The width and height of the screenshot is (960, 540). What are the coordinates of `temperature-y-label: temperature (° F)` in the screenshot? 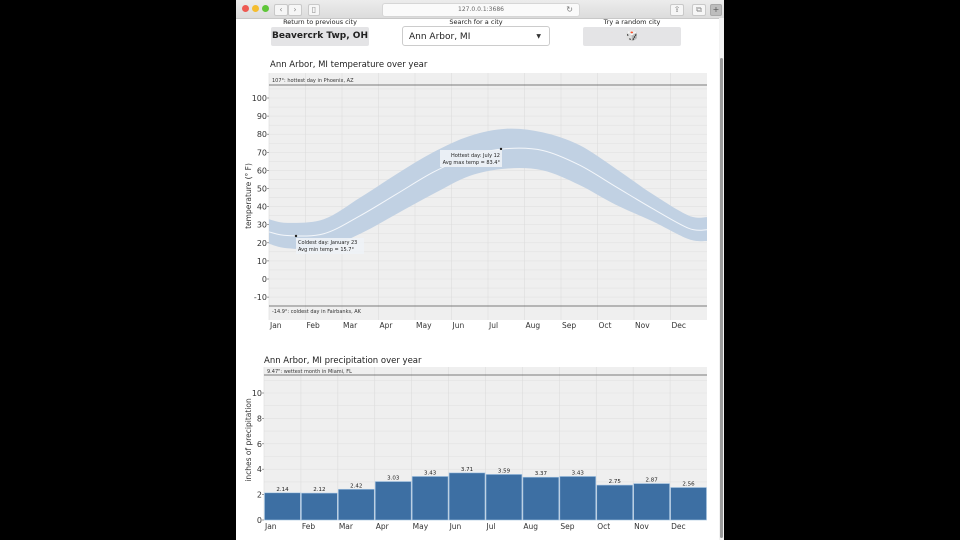 It's located at (248, 196).